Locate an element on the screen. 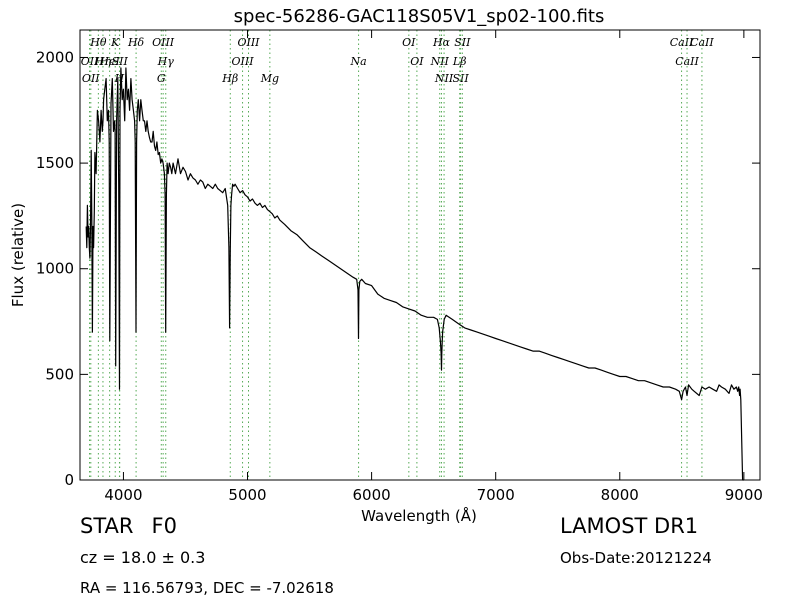  line-label-6: SII is located at coordinates (120, 61).